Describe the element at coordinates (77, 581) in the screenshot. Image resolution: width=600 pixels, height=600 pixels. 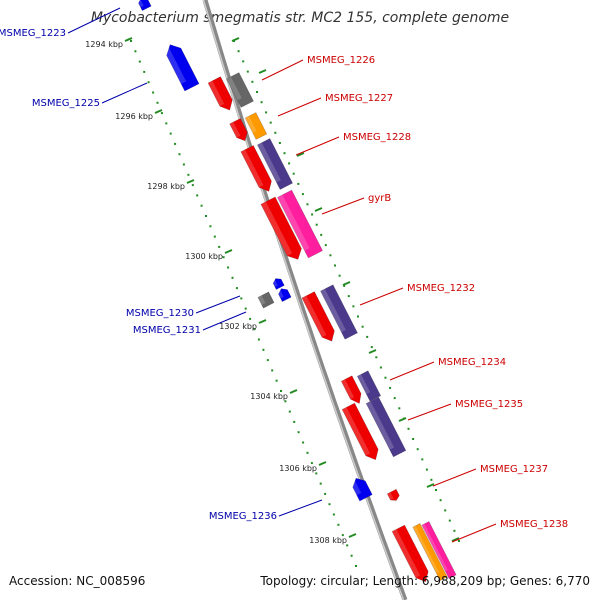
I see `accession-text: Accession: NC_008596` at that location.